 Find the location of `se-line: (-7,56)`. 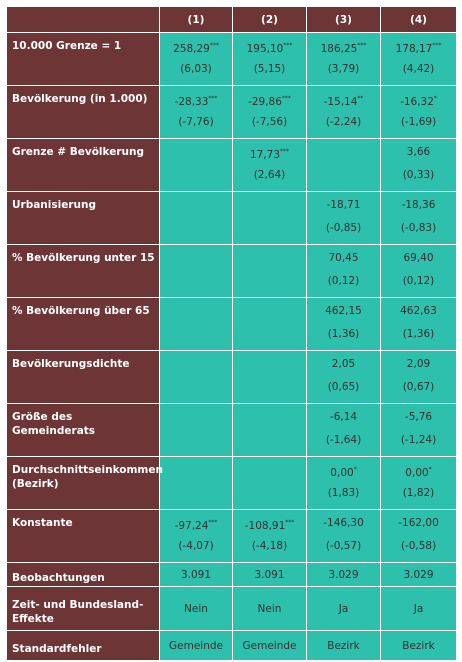

se-line: (-7,56) is located at coordinates (269, 125).